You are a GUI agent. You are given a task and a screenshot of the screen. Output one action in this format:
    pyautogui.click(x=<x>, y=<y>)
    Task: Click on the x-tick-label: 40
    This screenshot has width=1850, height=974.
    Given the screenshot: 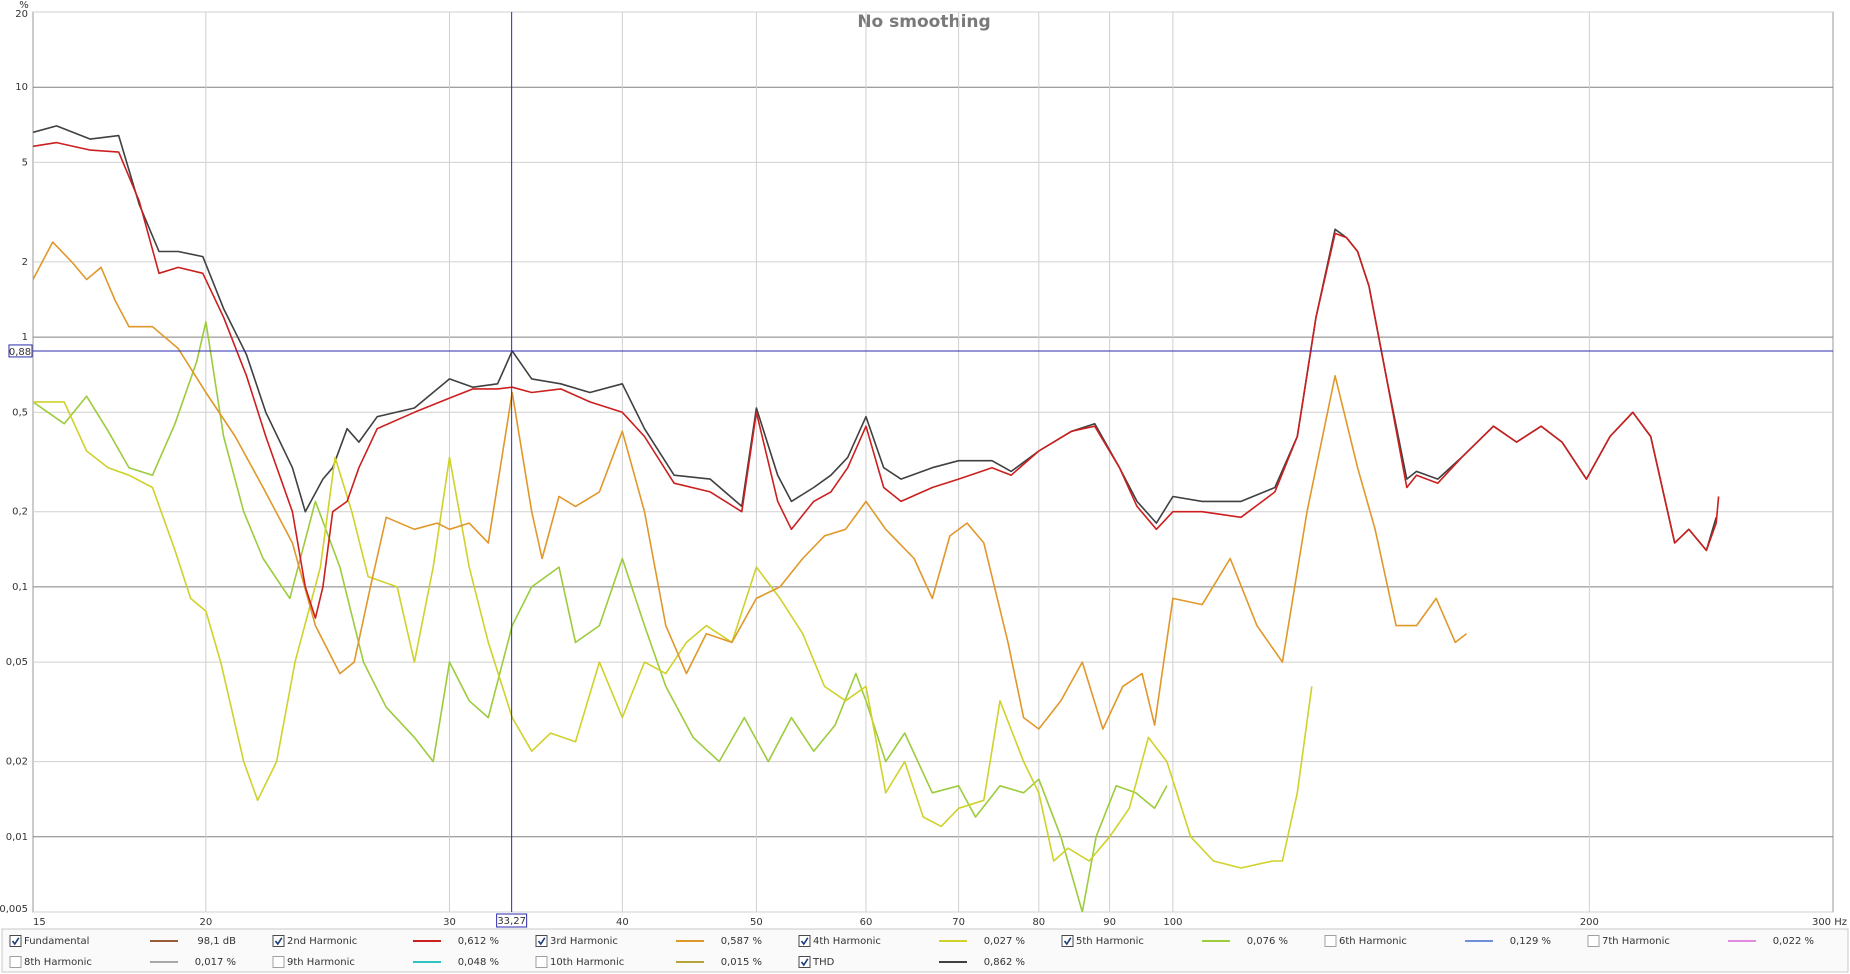 What is the action you would take?
    pyautogui.click(x=622, y=922)
    